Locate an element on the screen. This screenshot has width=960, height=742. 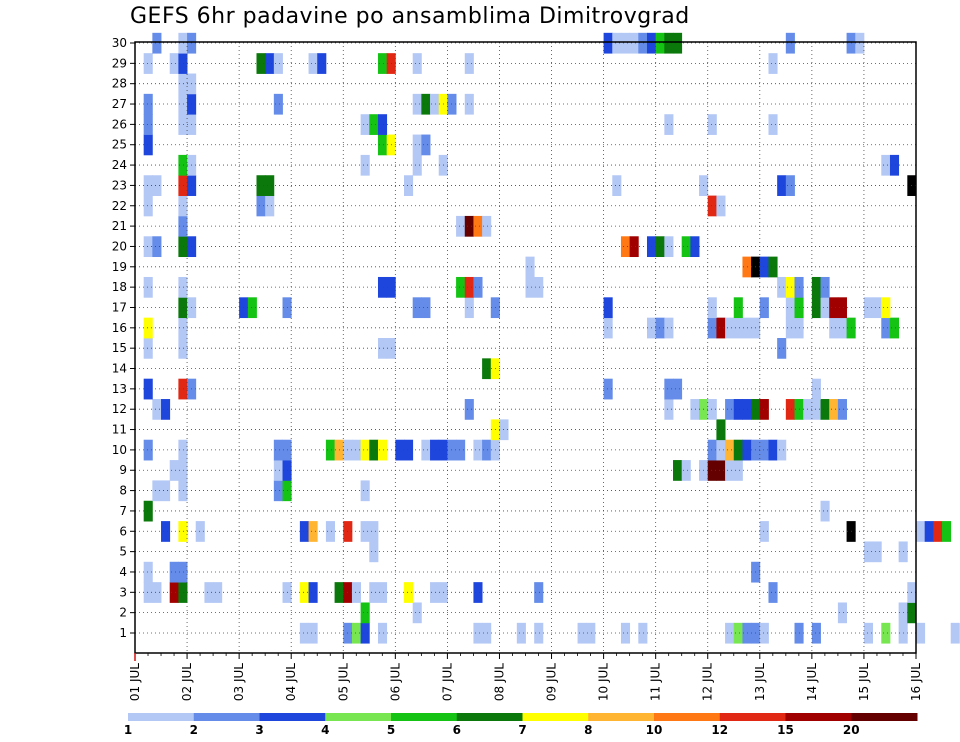
x-tick-label: 12 JUL is located at coordinates (708, 682).